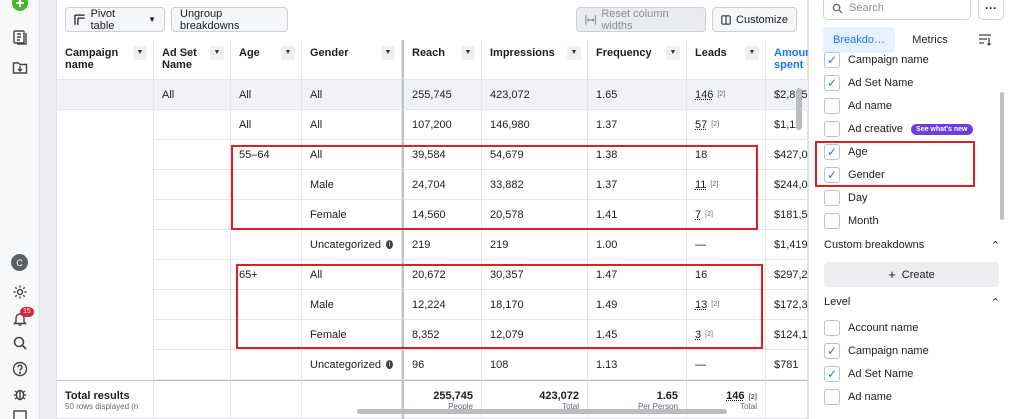  I want to click on notification-count-badge: 15, so click(27, 312).